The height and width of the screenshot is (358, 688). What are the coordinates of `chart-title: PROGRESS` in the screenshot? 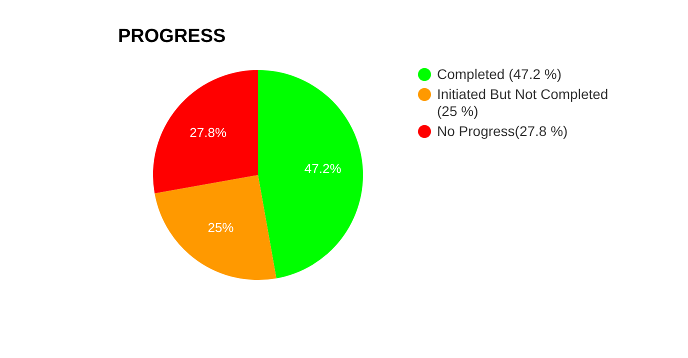 It's located at (172, 37).